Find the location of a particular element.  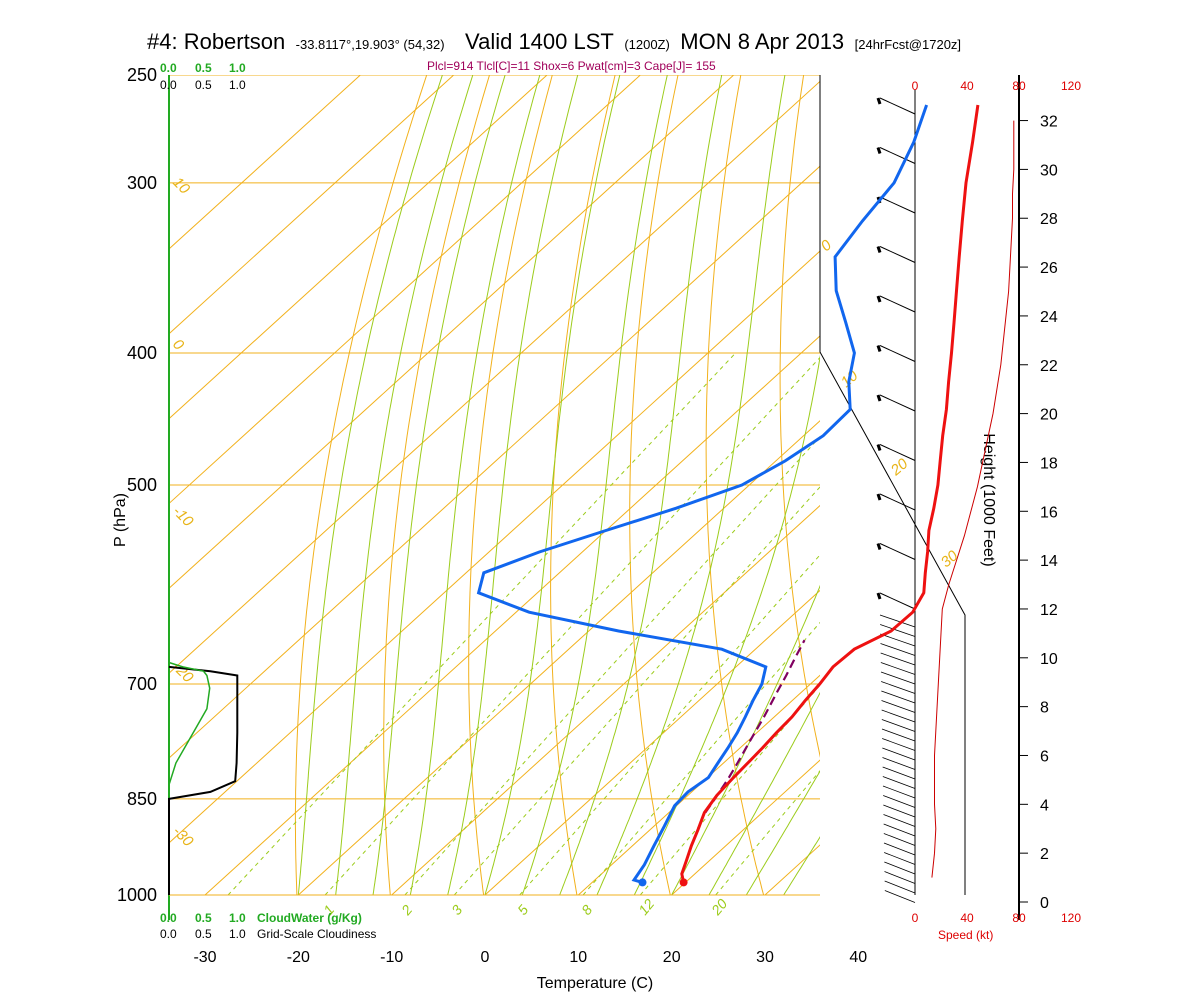

pressure-tick-400: 400 is located at coordinates (142, 353).